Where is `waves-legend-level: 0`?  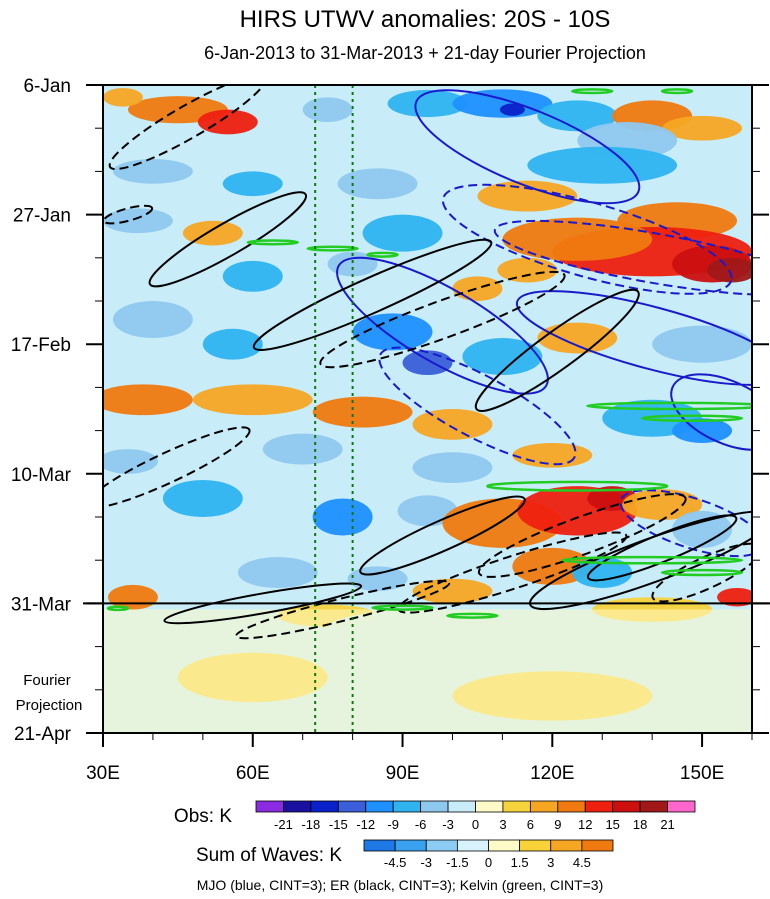 waves-legend-level: 0 is located at coordinates (488, 862).